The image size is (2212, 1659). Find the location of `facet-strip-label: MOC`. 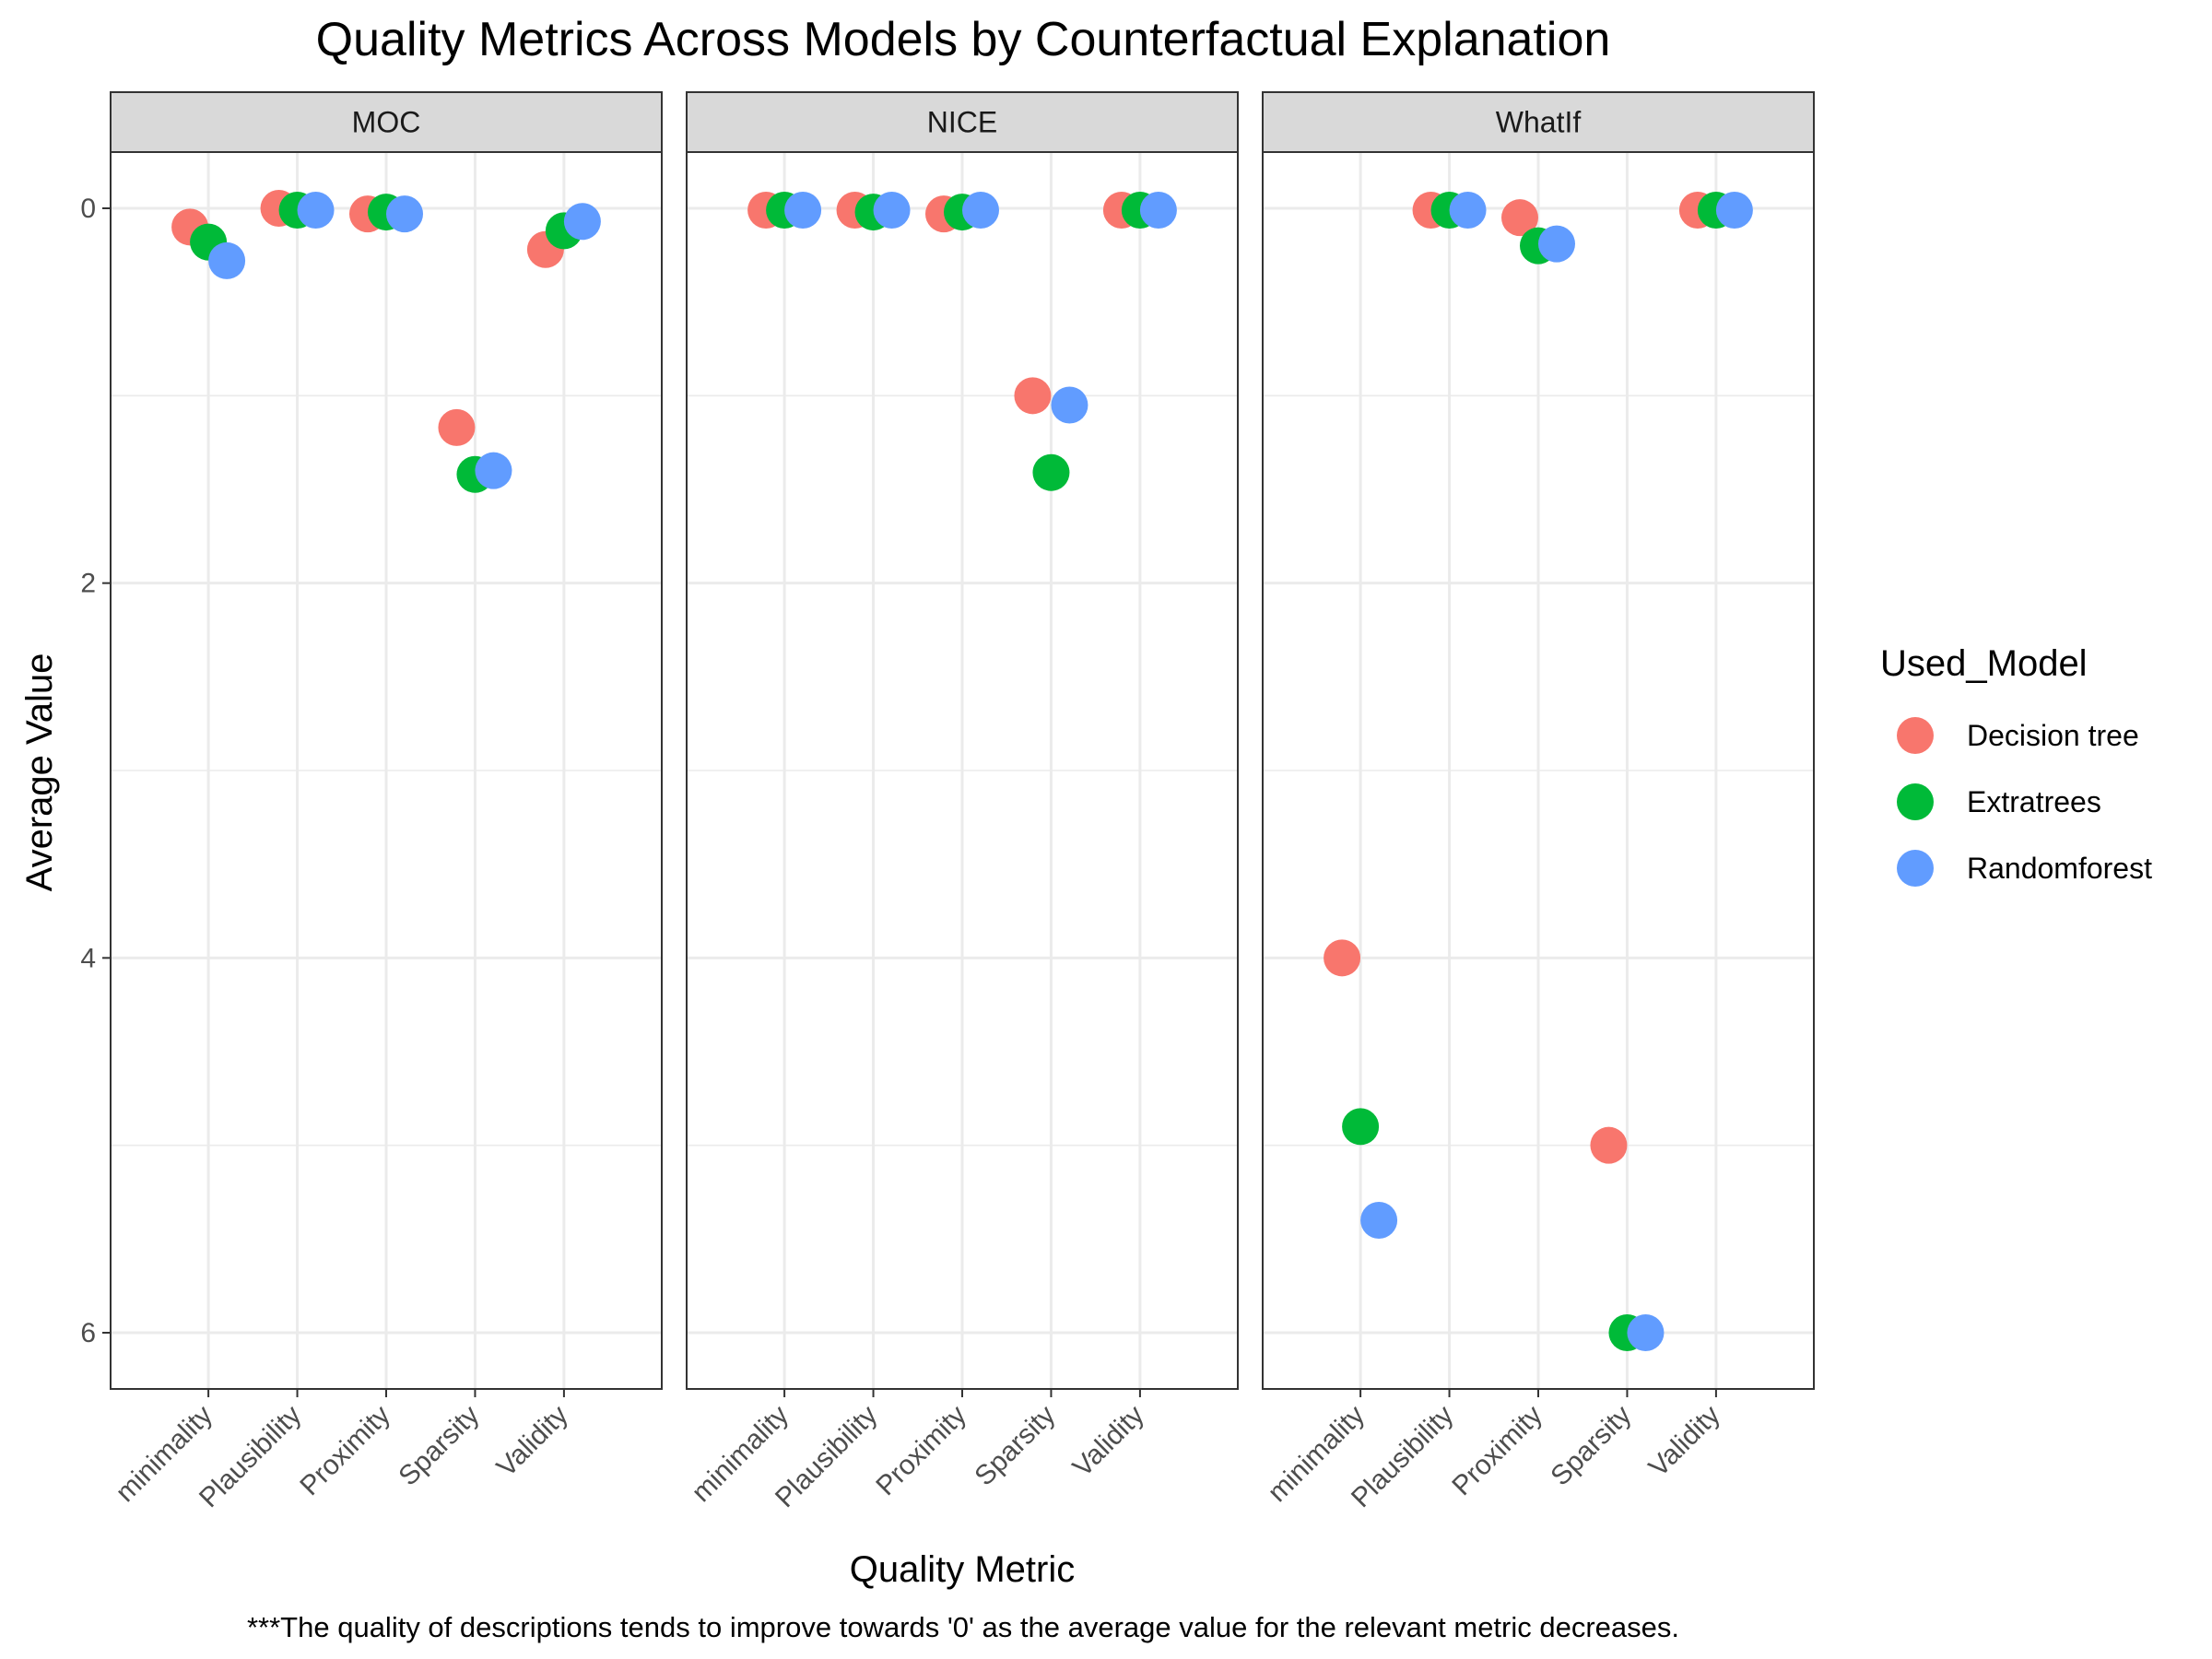

facet-strip-label: MOC is located at coordinates (386, 122).